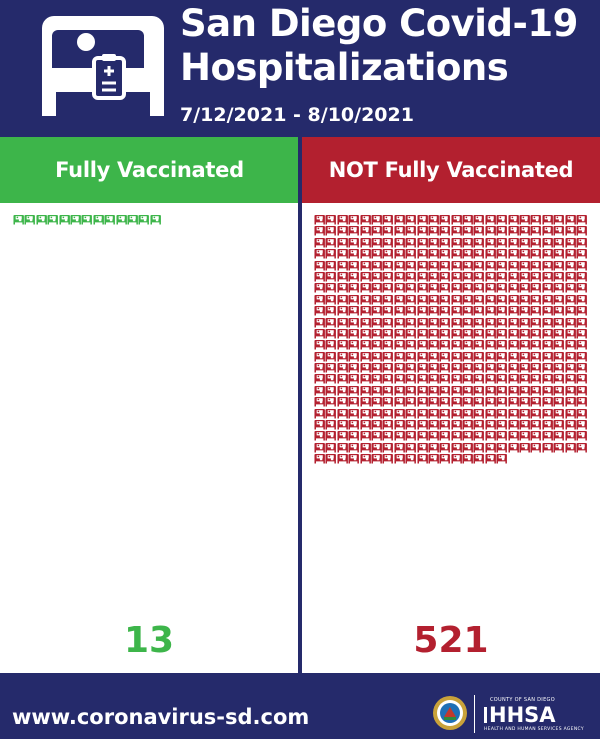 Image resolution: width=600 pixels, height=739 pixels. What do you see at coordinates (300, 405) in the screenshot?
I see `panel-divider` at bounding box center [300, 405].